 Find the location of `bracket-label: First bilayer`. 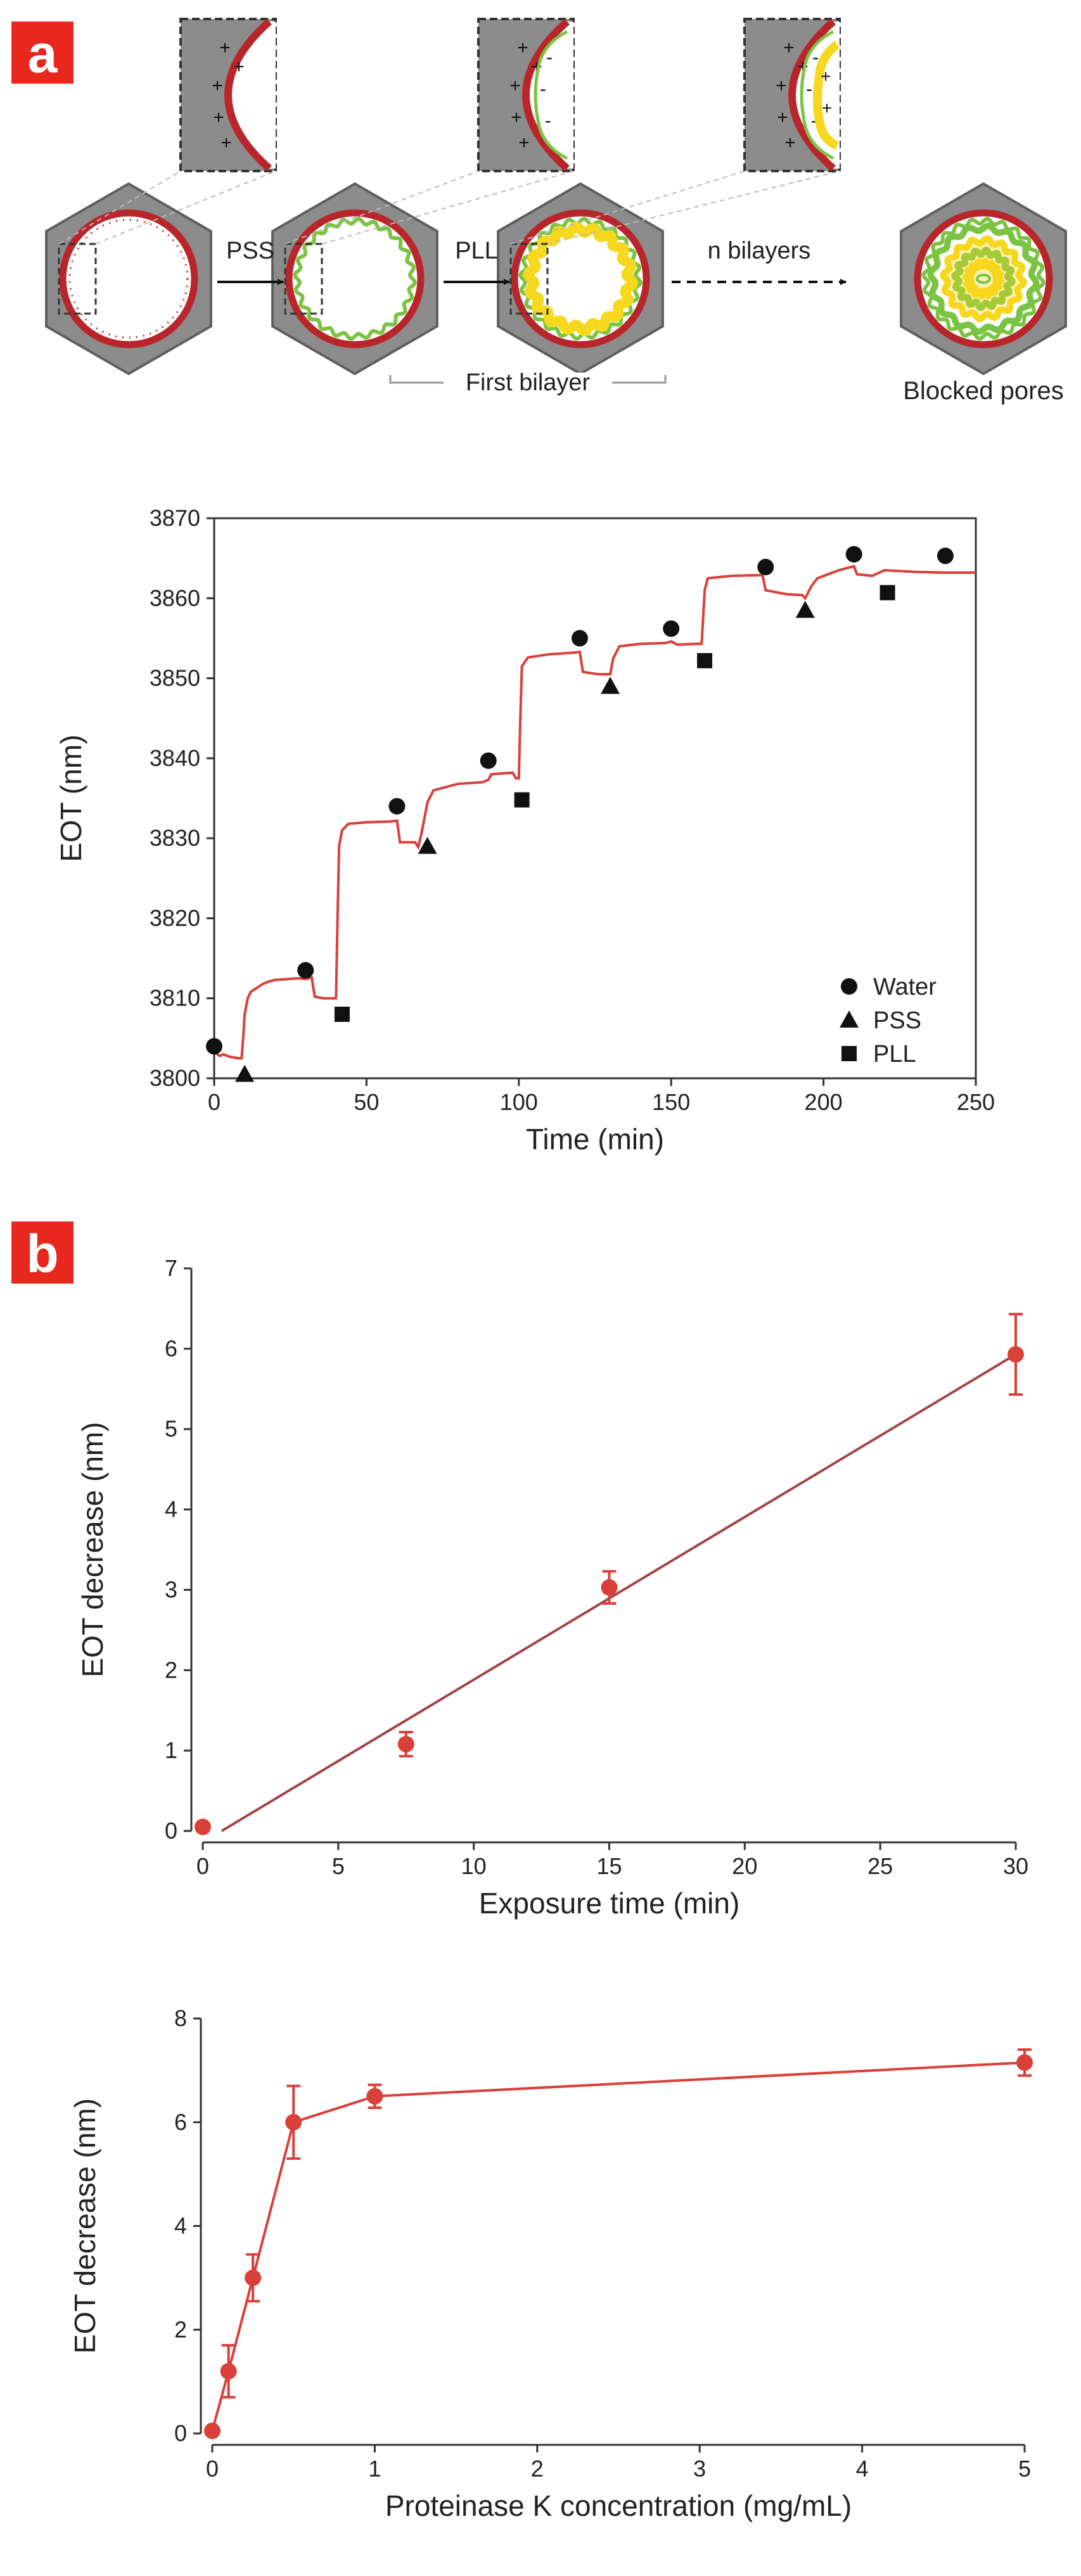

bracket-label: First bilayer is located at coordinates (528, 382).